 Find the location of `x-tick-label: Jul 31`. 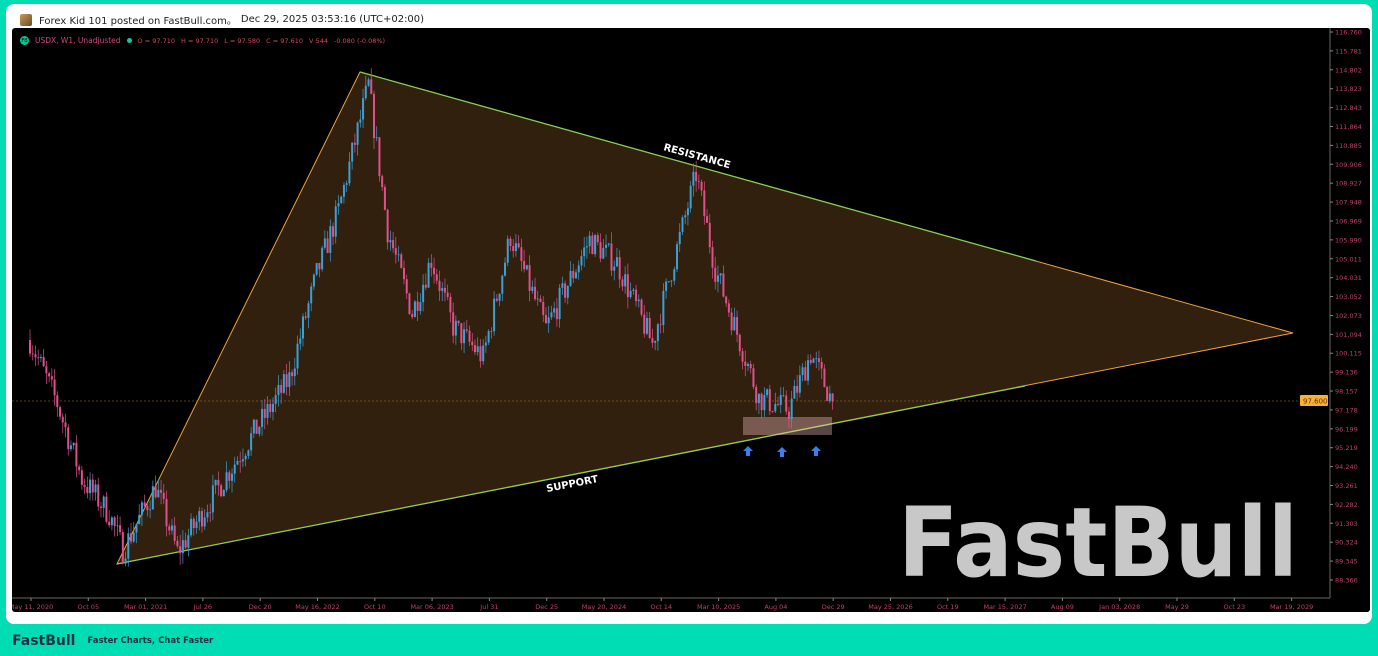

x-tick-label: Jul 31 is located at coordinates (488, 607).